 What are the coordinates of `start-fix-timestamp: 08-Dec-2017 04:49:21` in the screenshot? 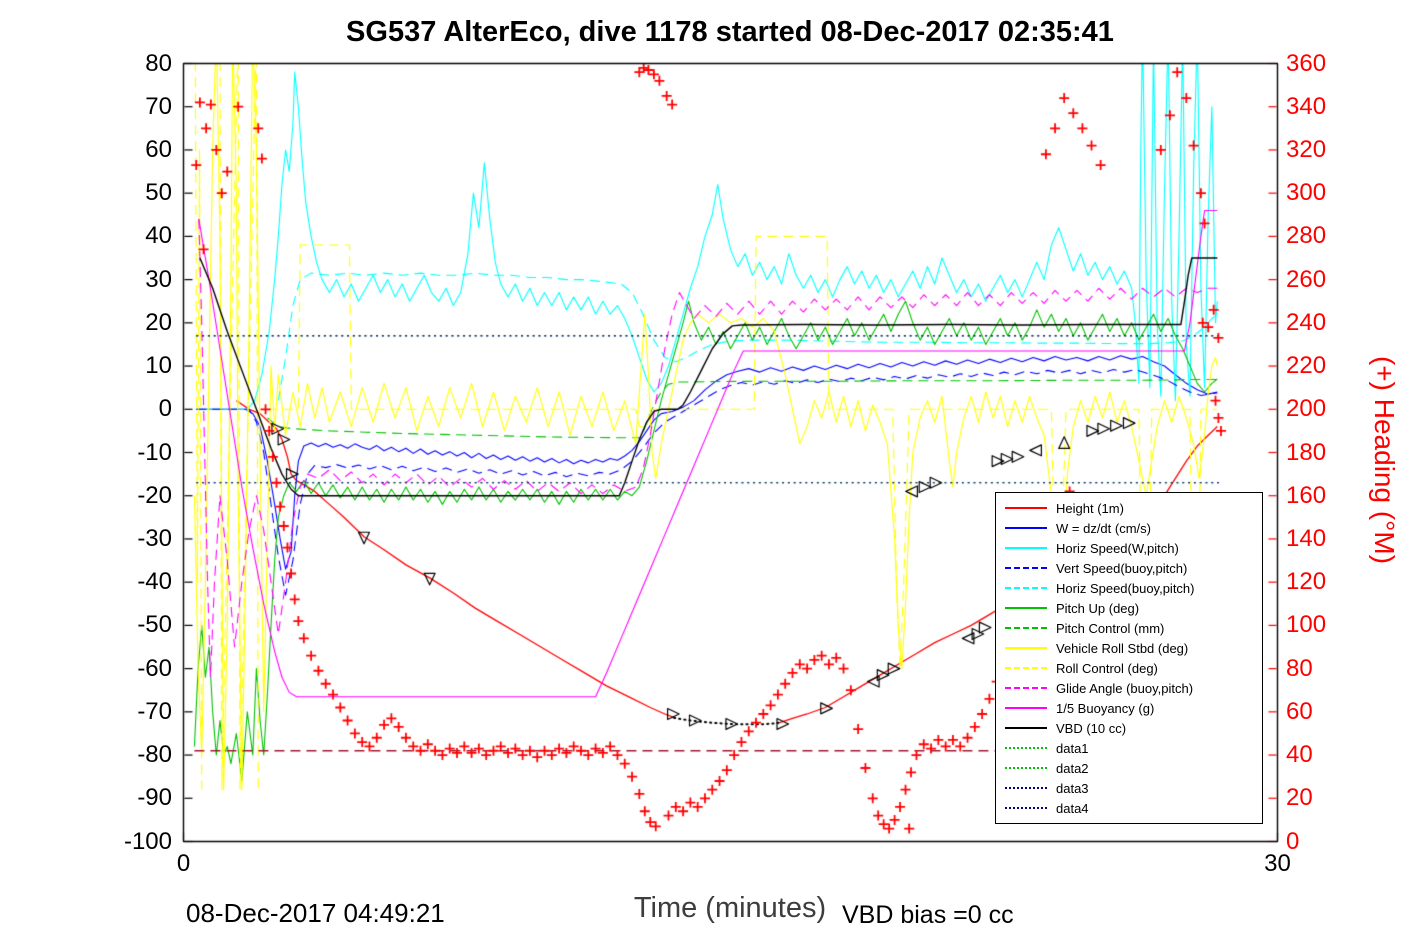 It's located at (315, 913).